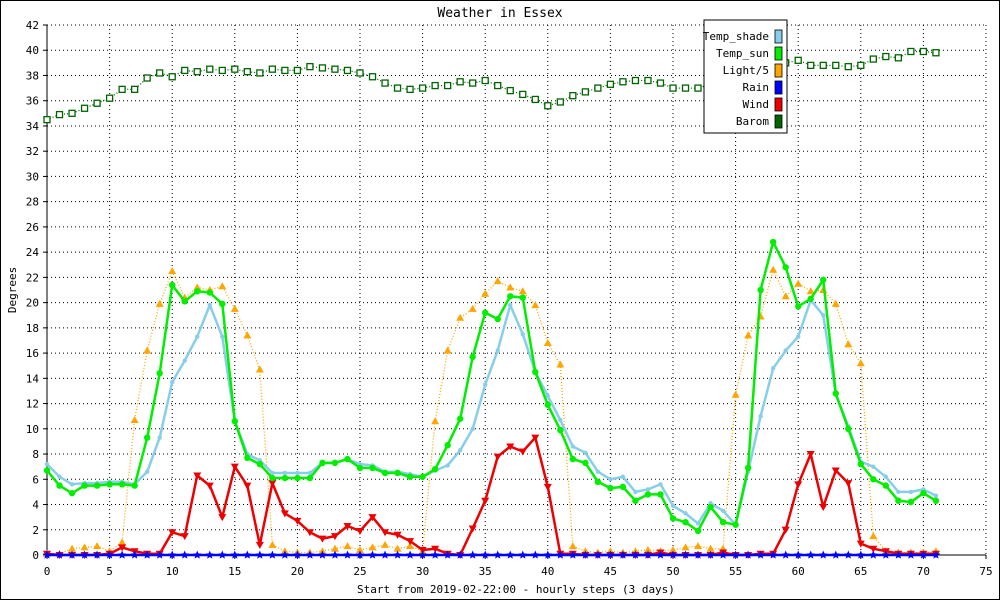 The width and height of the screenshot is (1000, 600). Describe the element at coordinates (547, 571) in the screenshot. I see `x-tick-label: 40` at that location.